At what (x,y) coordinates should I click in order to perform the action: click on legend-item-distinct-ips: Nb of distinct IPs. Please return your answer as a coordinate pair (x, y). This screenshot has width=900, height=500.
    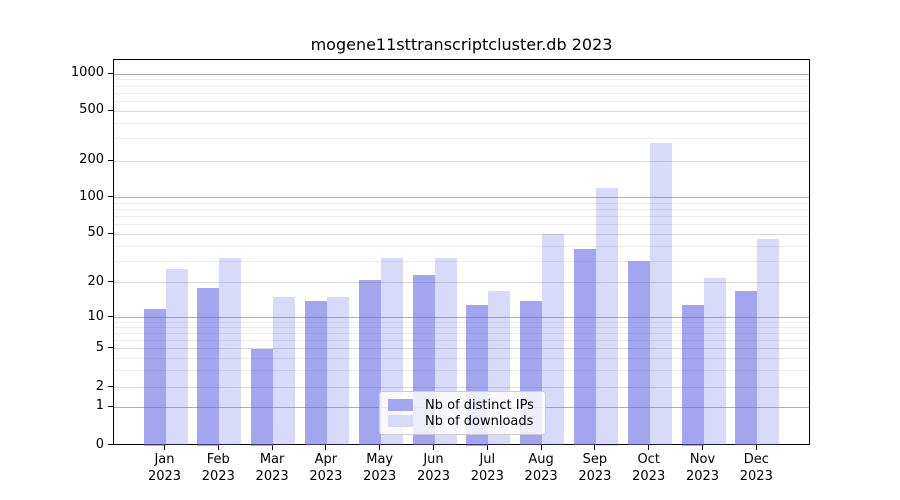
    Looking at the image, I should click on (462, 405).